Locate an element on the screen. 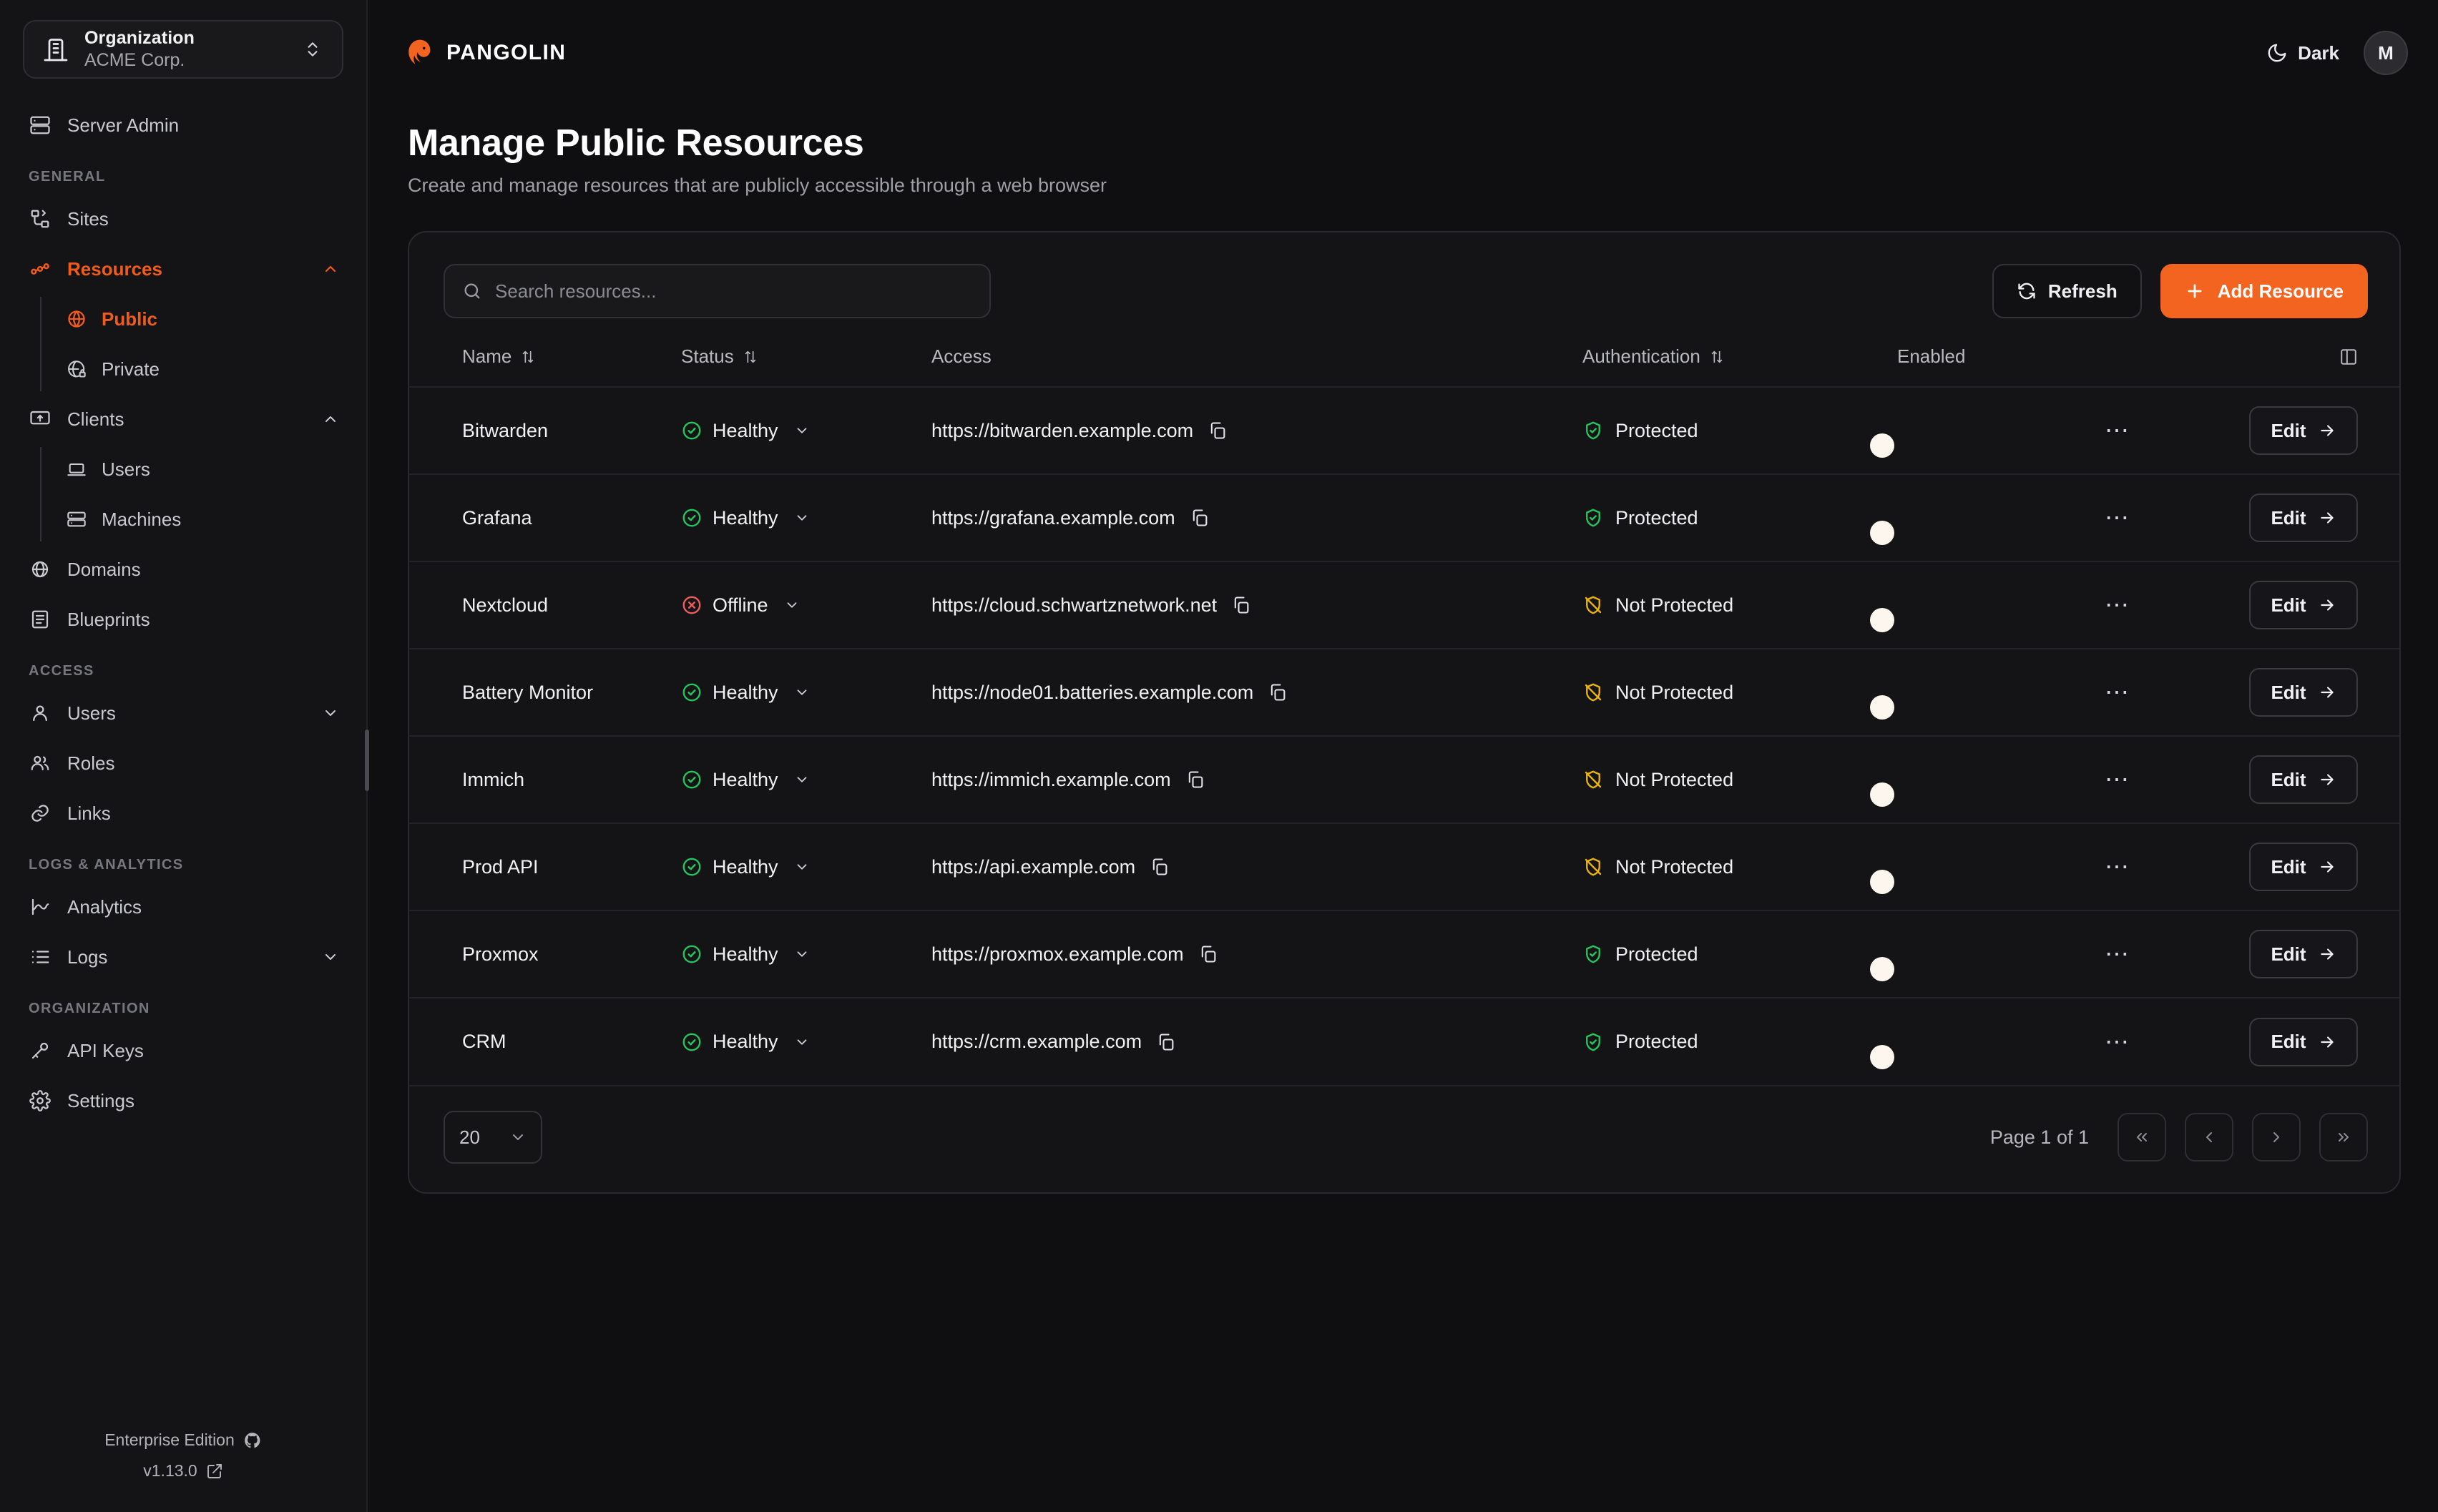 This screenshot has height=1512, width=2438. edition-row: Enterprise Edition is located at coordinates (183, 1440).